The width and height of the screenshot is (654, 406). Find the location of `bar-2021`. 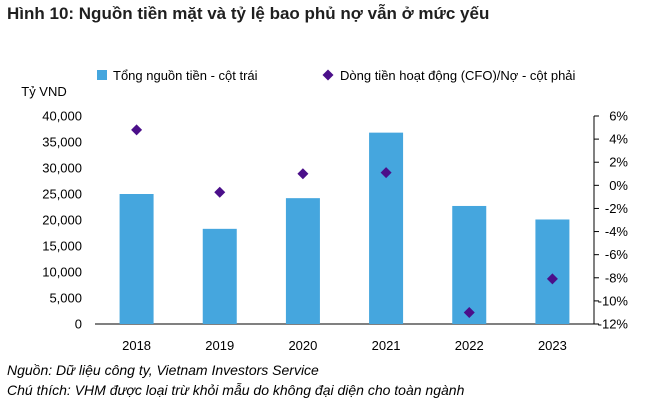

bar-2021 is located at coordinates (386, 228).